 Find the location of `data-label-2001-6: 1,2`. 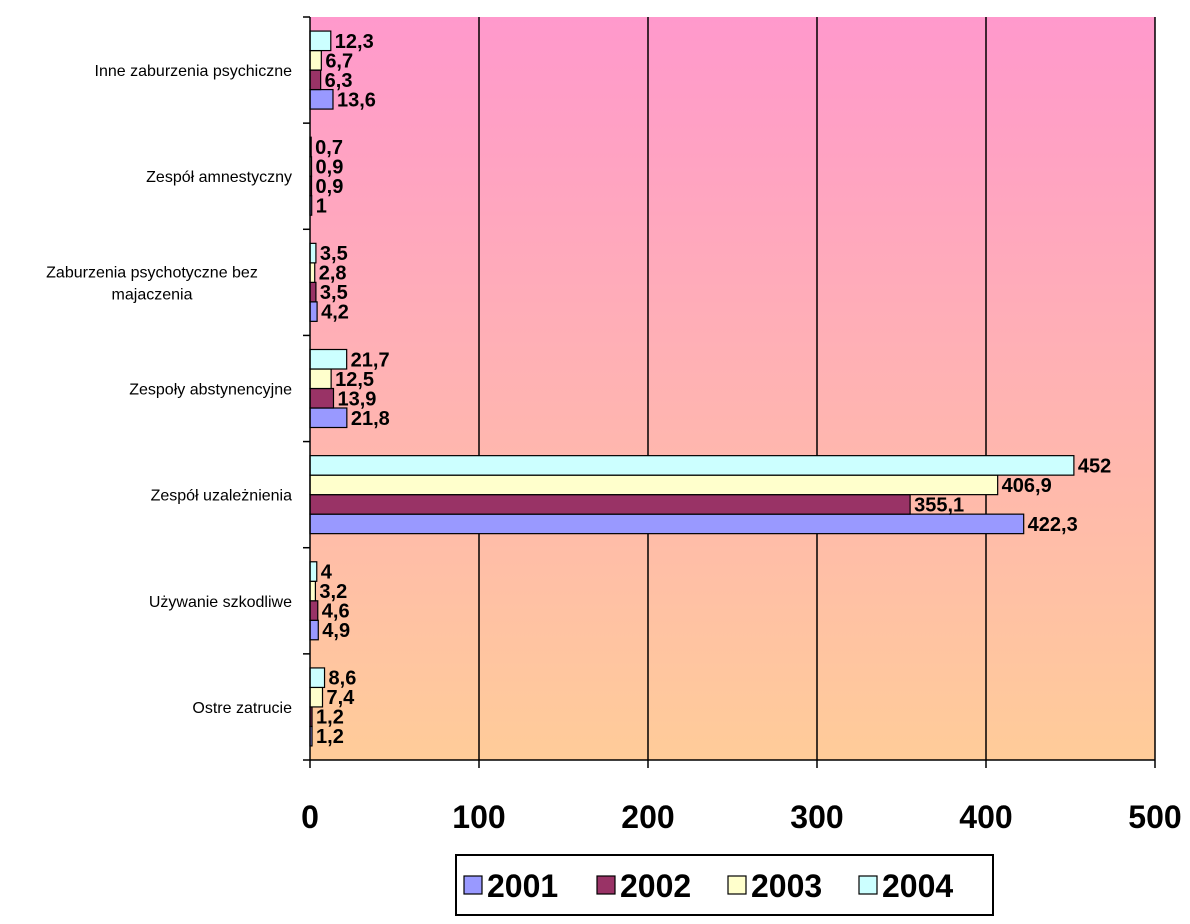

data-label-2001-6: 1,2 is located at coordinates (330, 737).